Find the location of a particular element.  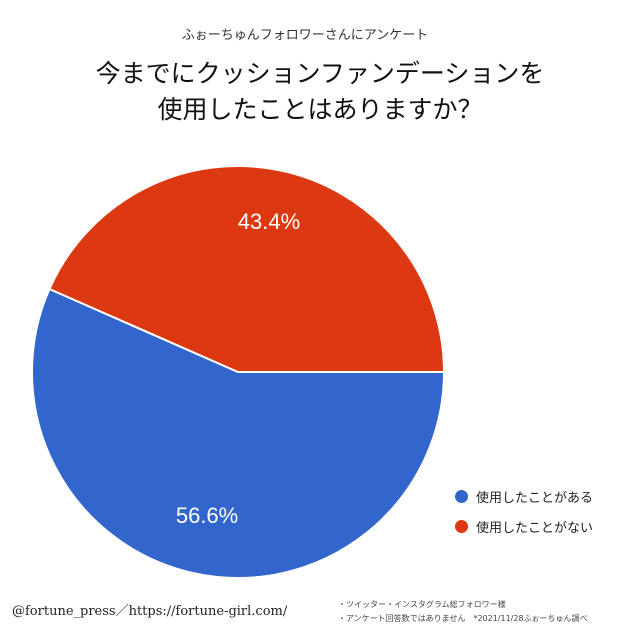

chart-subtitle: ふぉーちゅんフォロワーさんにアンケート is located at coordinates (305, 35).